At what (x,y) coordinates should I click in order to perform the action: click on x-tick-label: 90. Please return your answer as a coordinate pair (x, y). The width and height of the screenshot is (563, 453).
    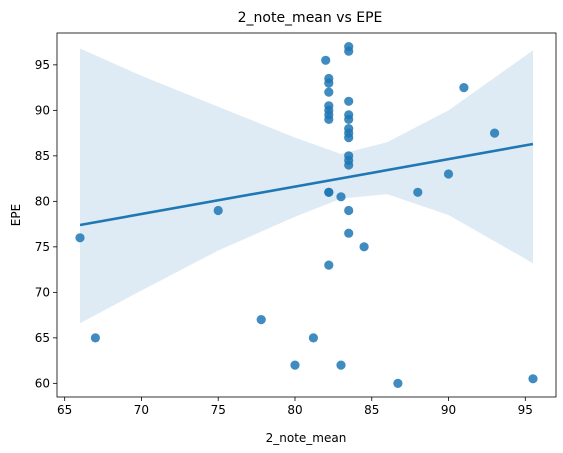
    Looking at the image, I should click on (448, 410).